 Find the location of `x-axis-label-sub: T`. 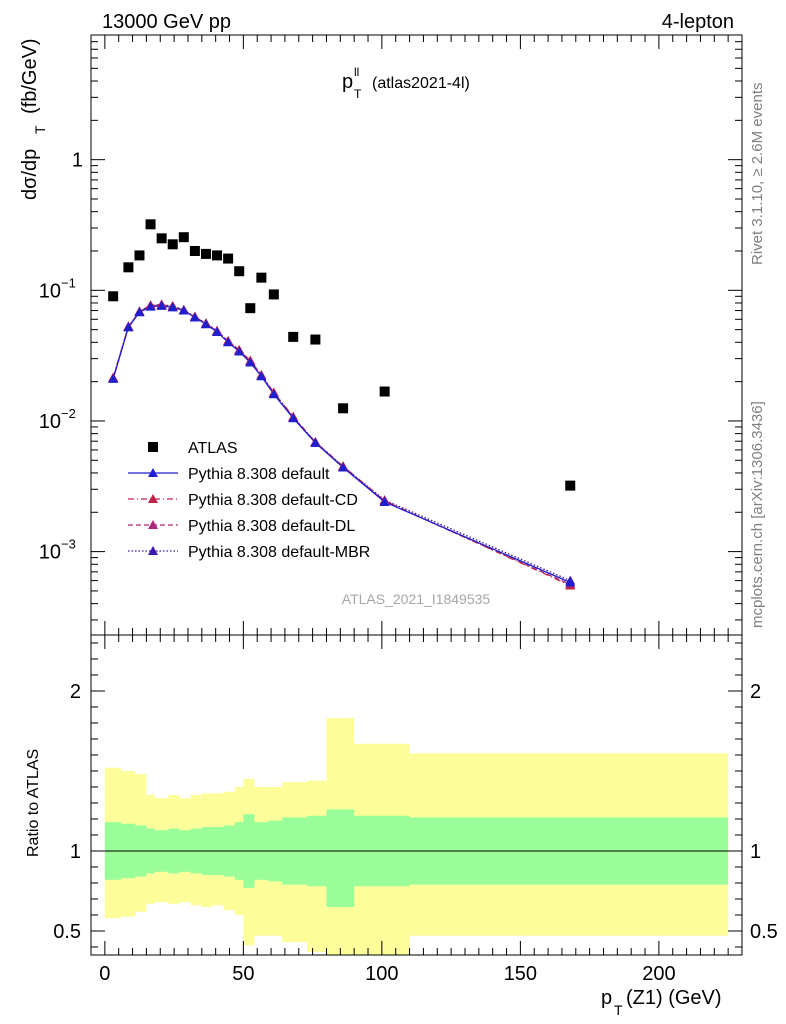

x-axis-label-sub: T is located at coordinates (618, 1010).